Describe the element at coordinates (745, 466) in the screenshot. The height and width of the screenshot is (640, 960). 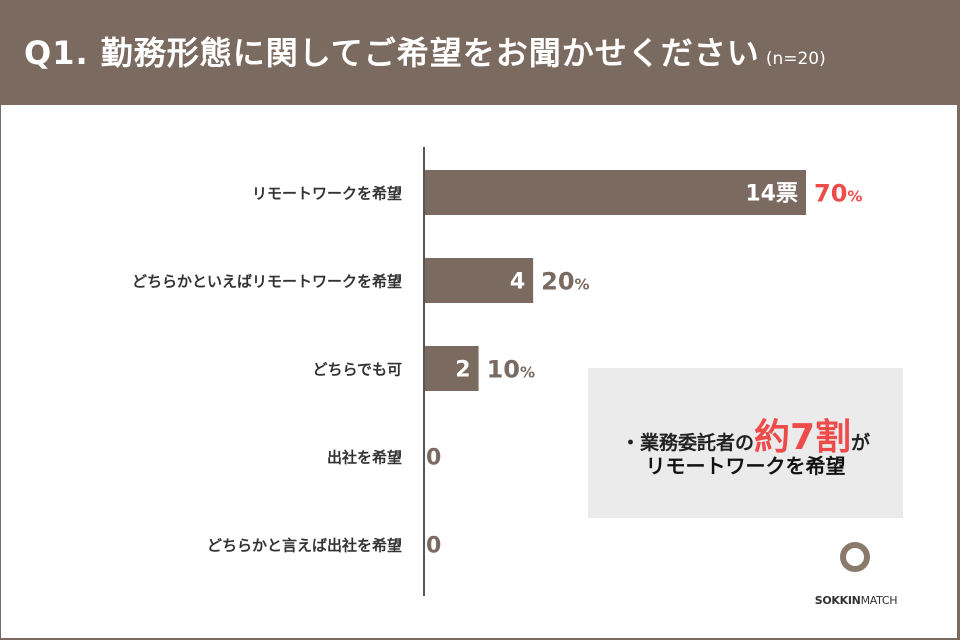
I see `callout-line2: リモートワークを希望` at that location.